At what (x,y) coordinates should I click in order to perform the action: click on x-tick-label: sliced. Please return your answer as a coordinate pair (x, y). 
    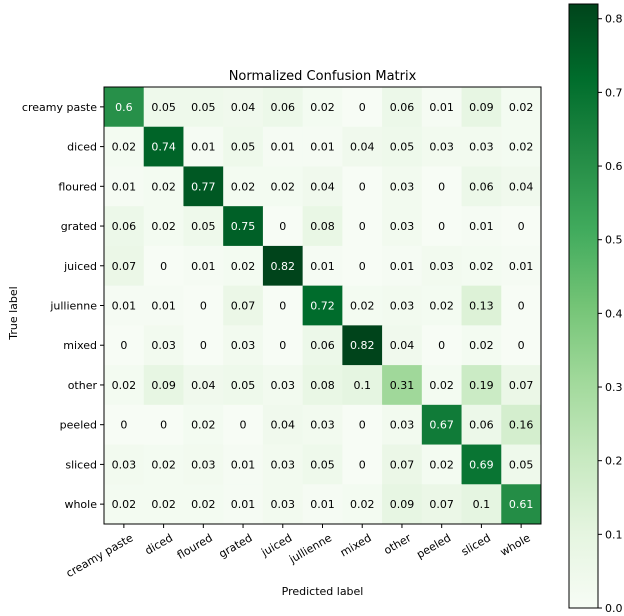
    Looking at the image, I should click on (476, 544).